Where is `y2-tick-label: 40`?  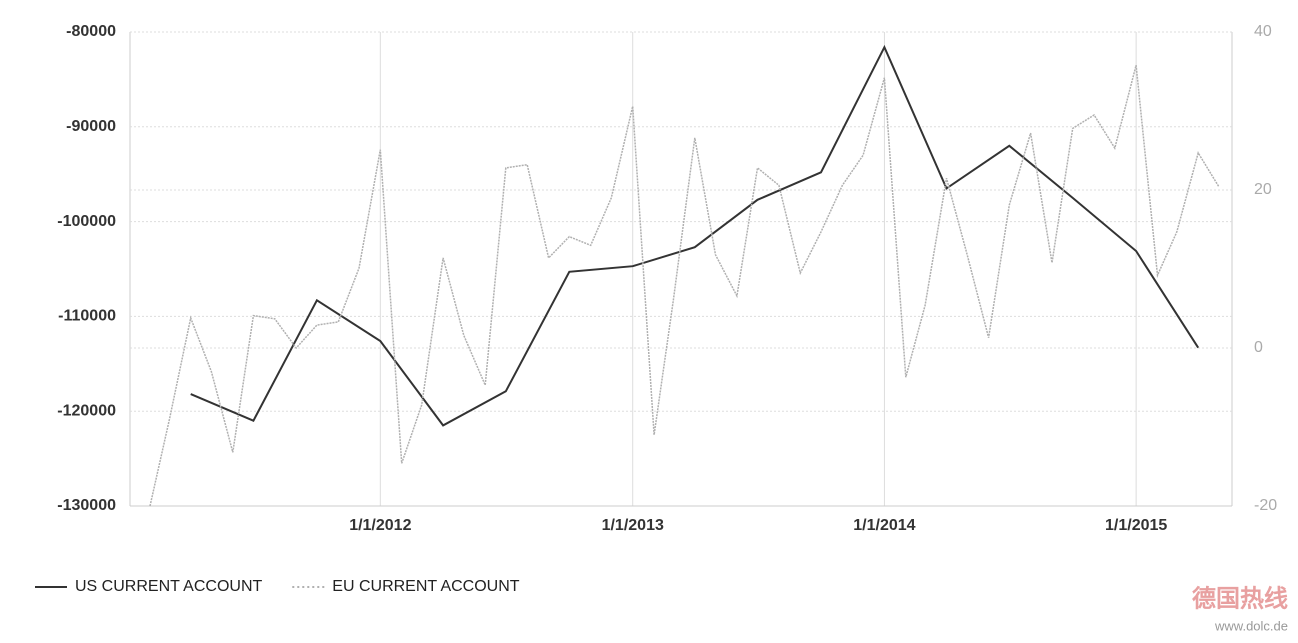
y2-tick-label: 40 is located at coordinates (1263, 31).